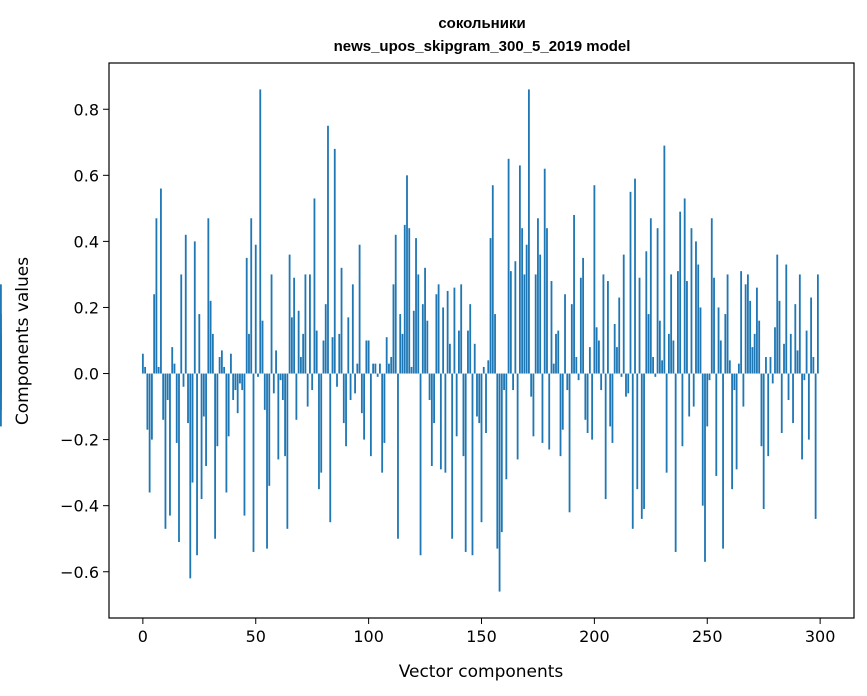  What do you see at coordinates (143, 636) in the screenshot?
I see `x-tick-label: 0` at bounding box center [143, 636].